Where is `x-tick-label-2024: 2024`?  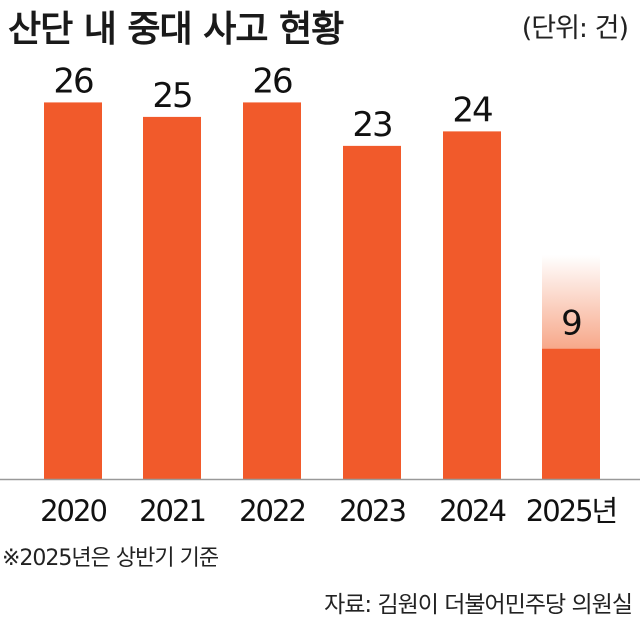
x-tick-label-2024: 2024 is located at coordinates (472, 511).